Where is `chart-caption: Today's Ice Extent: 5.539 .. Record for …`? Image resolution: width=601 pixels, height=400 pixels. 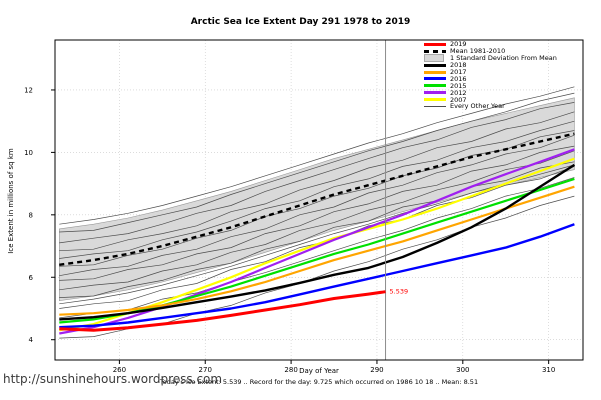 chart-caption: Today's Ice Extent: 5.539 .. Record for … is located at coordinates (319, 382).